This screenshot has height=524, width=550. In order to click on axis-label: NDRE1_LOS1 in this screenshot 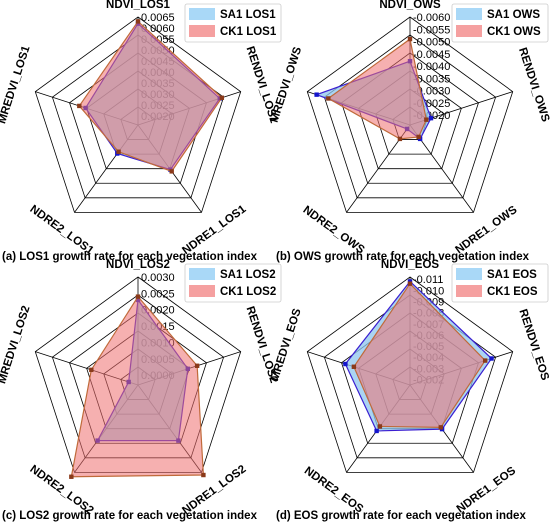, I will do `click(214, 230)`.